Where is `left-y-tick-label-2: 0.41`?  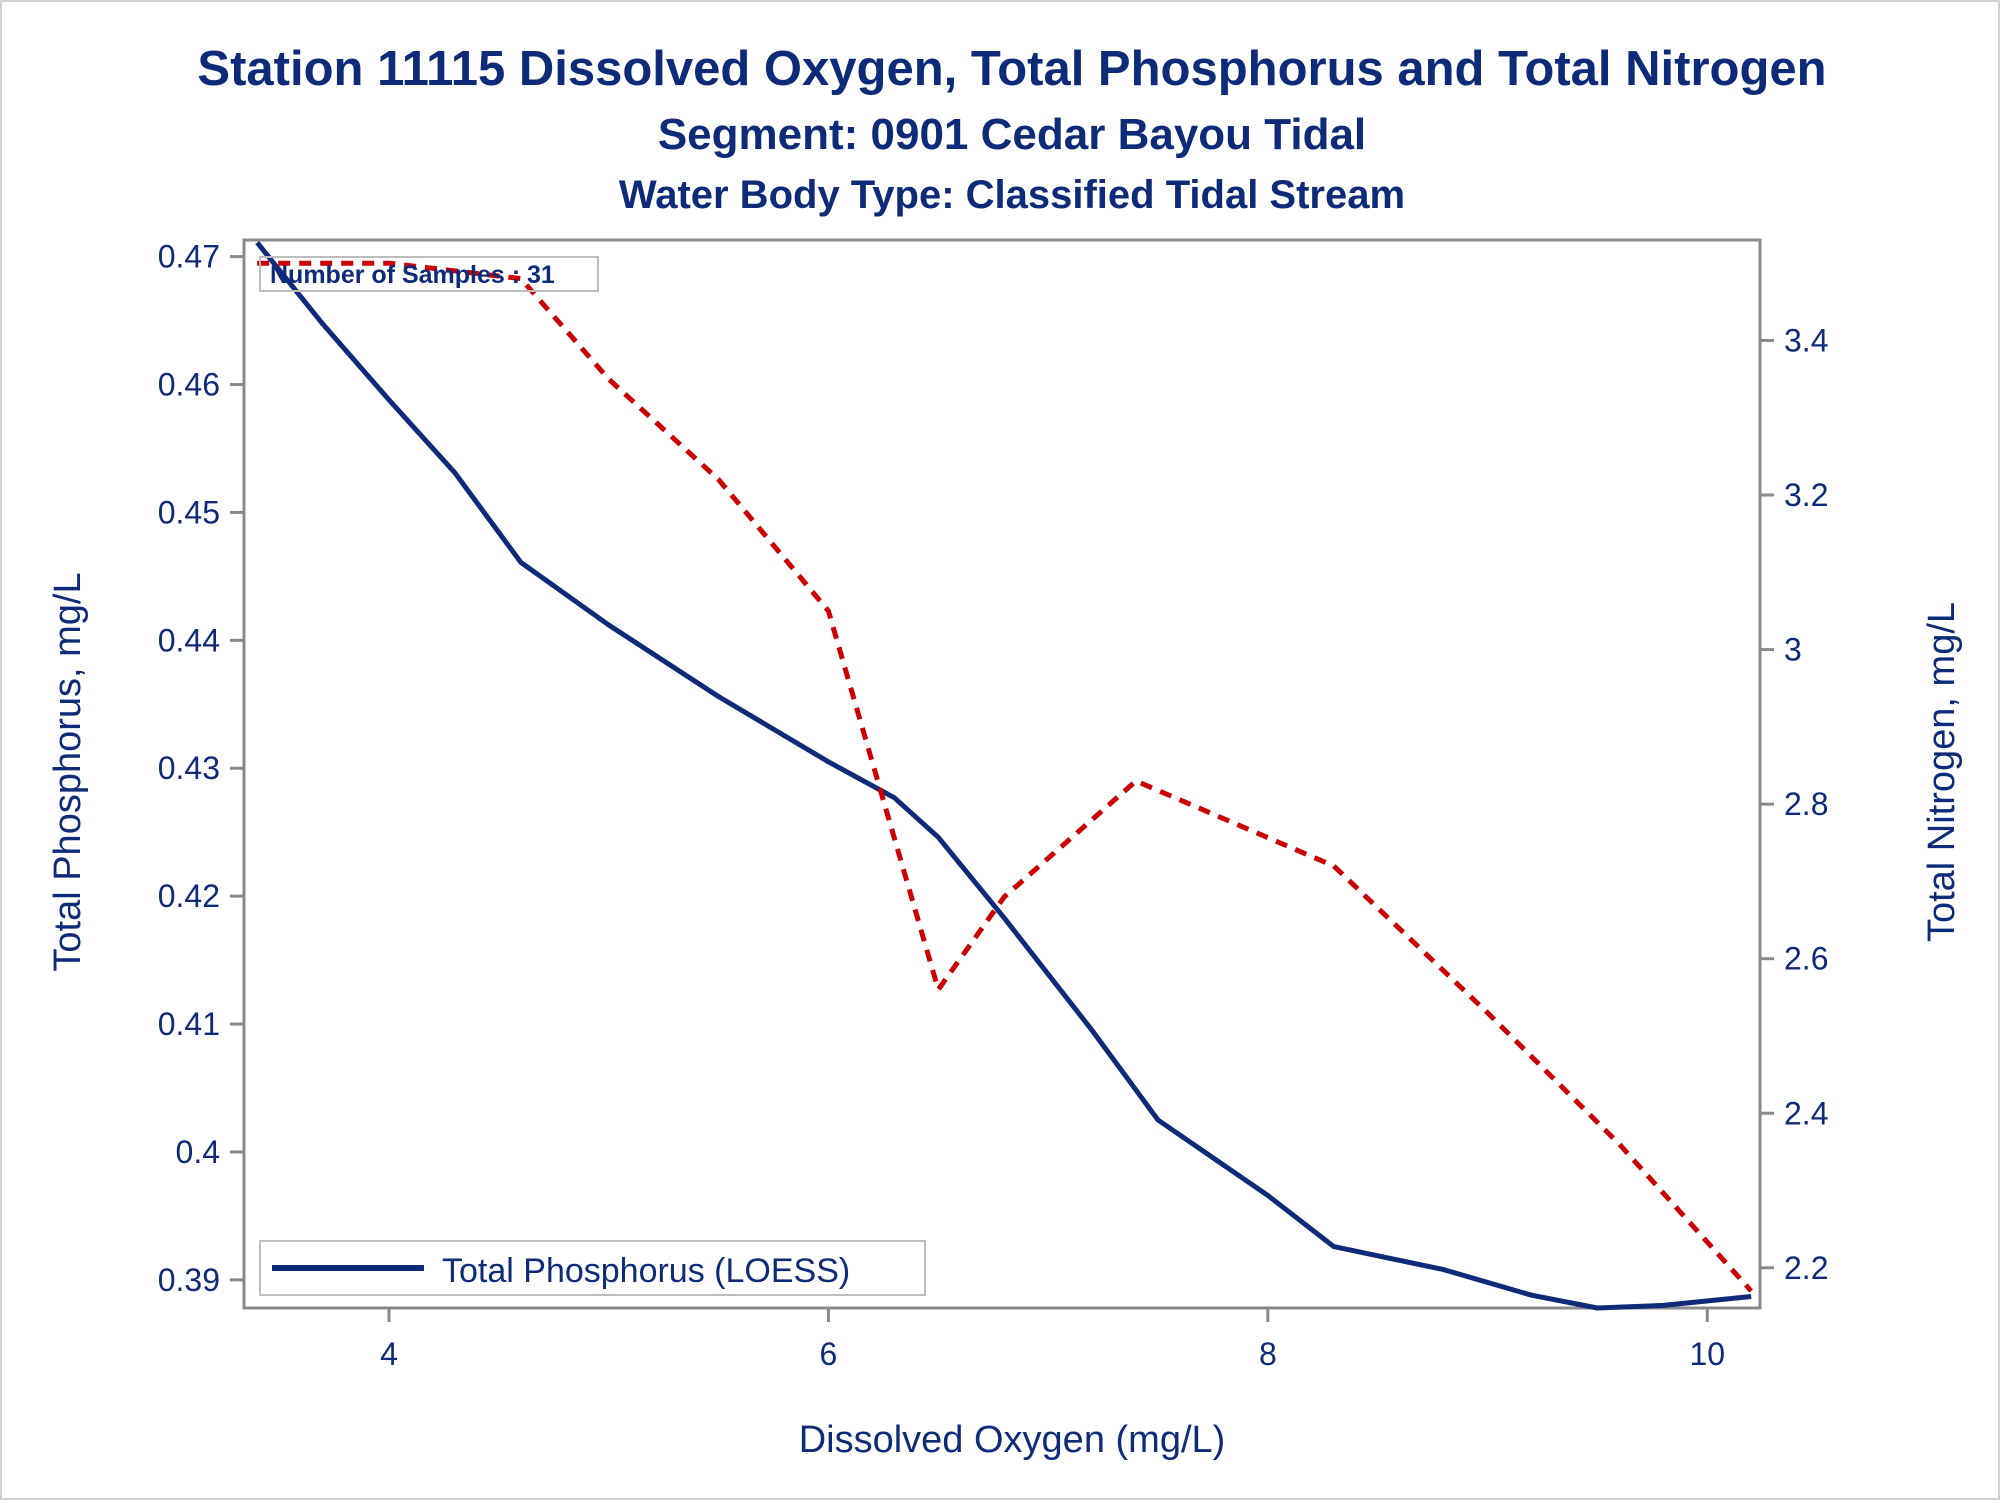 left-y-tick-label-2: 0.41 is located at coordinates (189, 1024).